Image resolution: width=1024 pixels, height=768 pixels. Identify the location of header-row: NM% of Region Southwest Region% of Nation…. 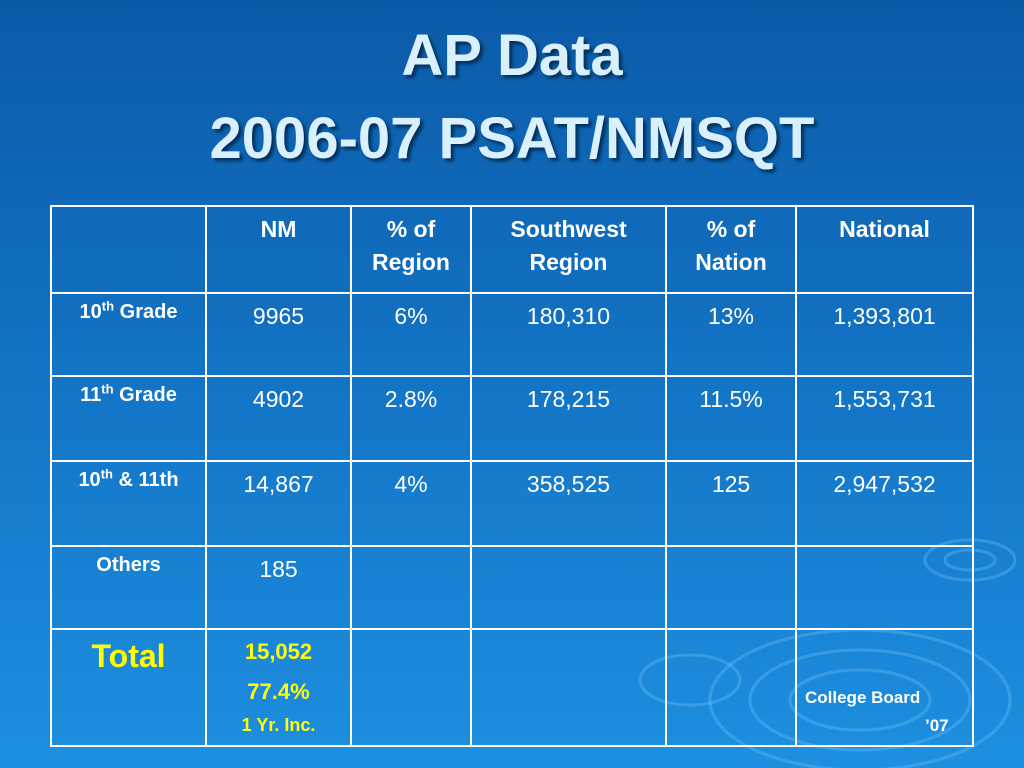
(512, 249).